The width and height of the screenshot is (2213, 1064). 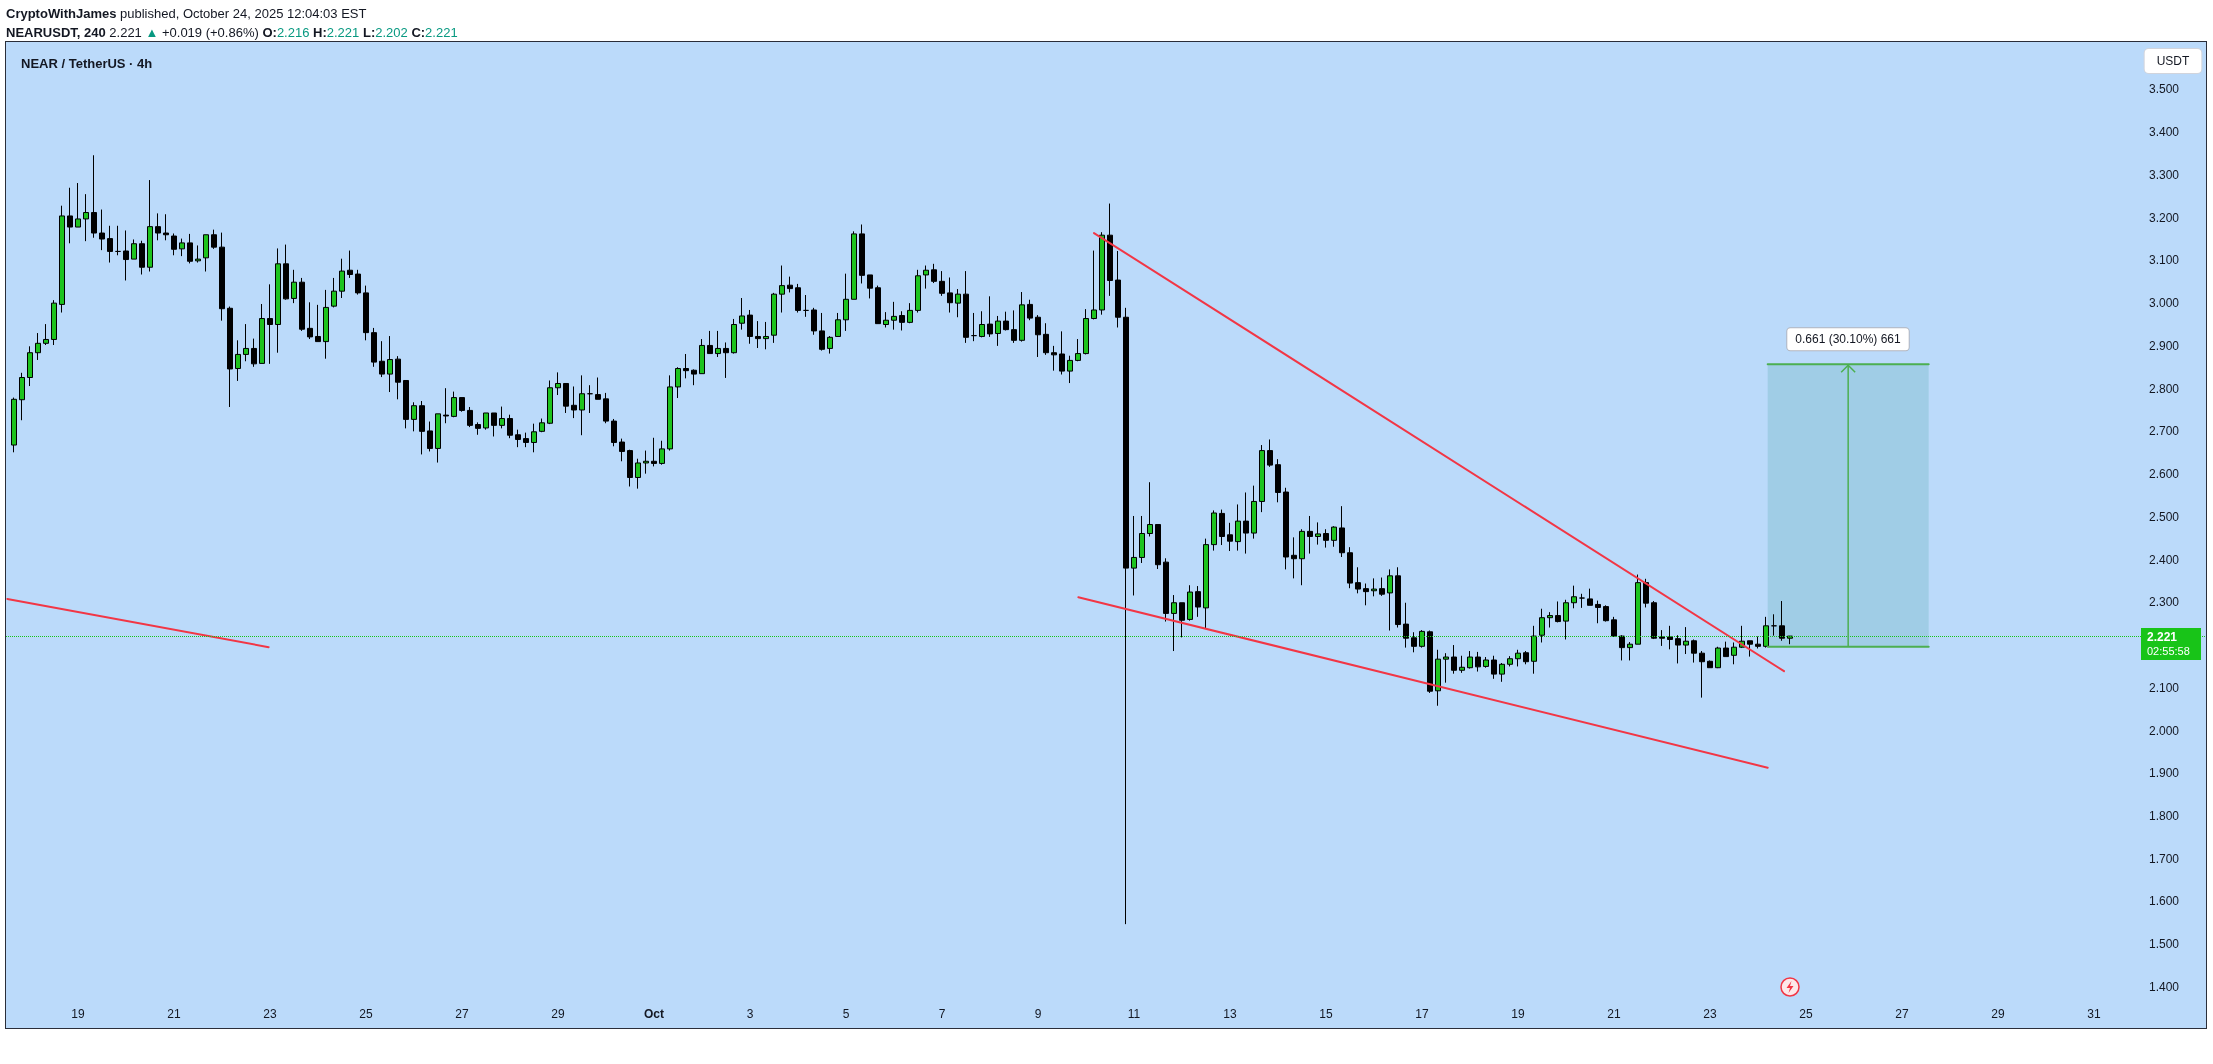 I want to click on y-tick-label: 2.800, so click(x=2164, y=388).